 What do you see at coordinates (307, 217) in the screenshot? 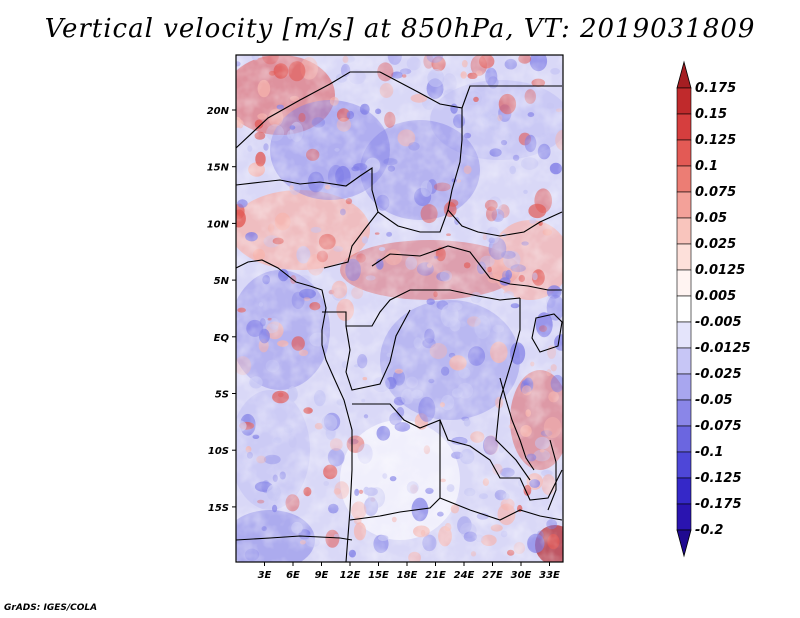
I see `border-northwest` at bounding box center [307, 217].